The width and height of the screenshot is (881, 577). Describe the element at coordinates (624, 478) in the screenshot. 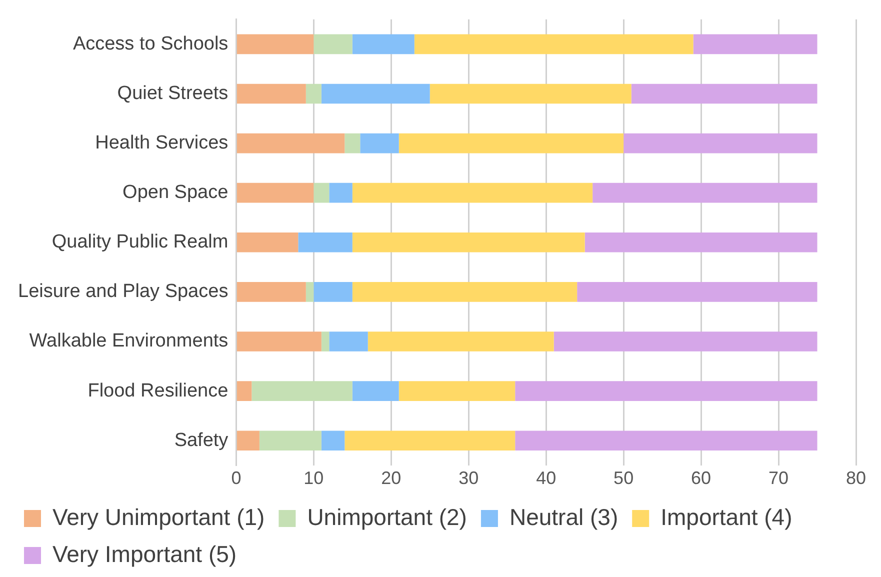

I see `x-tick-label: 50` at that location.